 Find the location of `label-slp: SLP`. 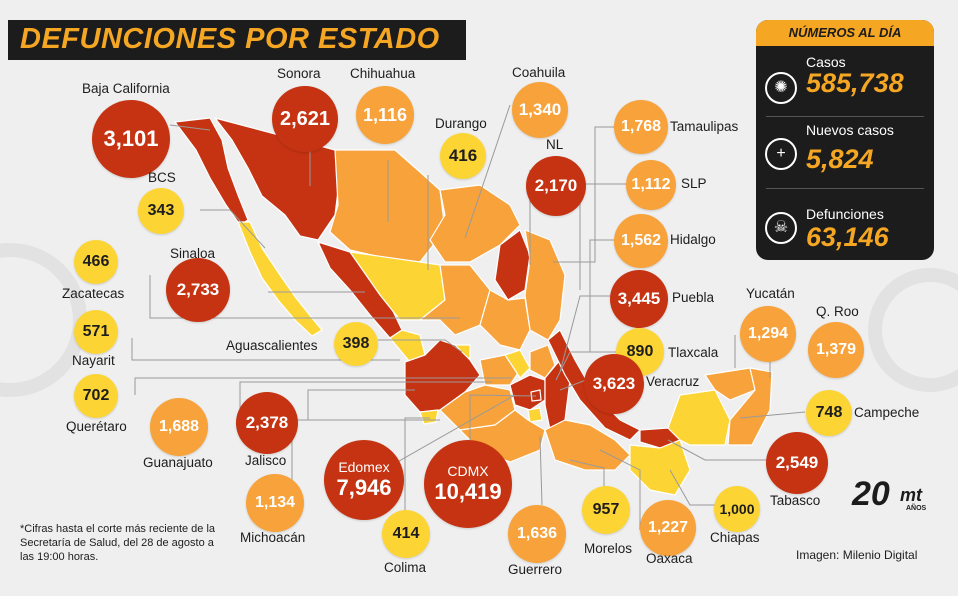

label-slp: SLP is located at coordinates (694, 183).